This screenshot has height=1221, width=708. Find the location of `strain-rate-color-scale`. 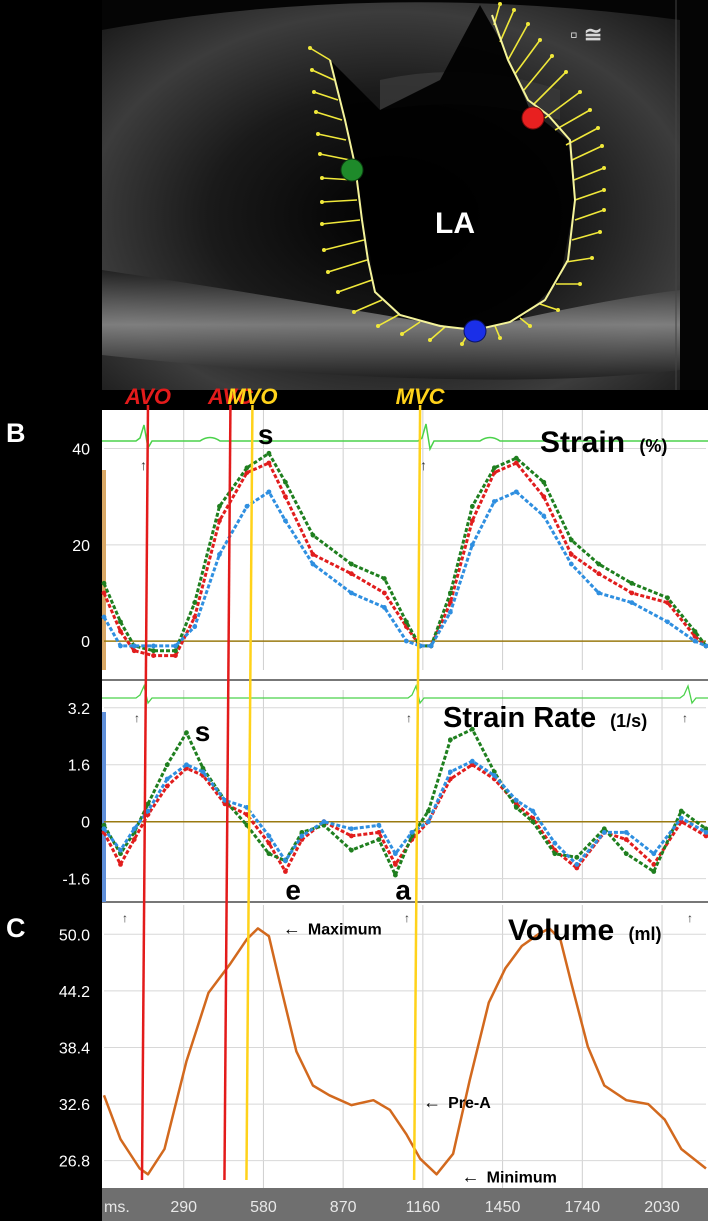

strain-rate-color-scale is located at coordinates (104, 807).